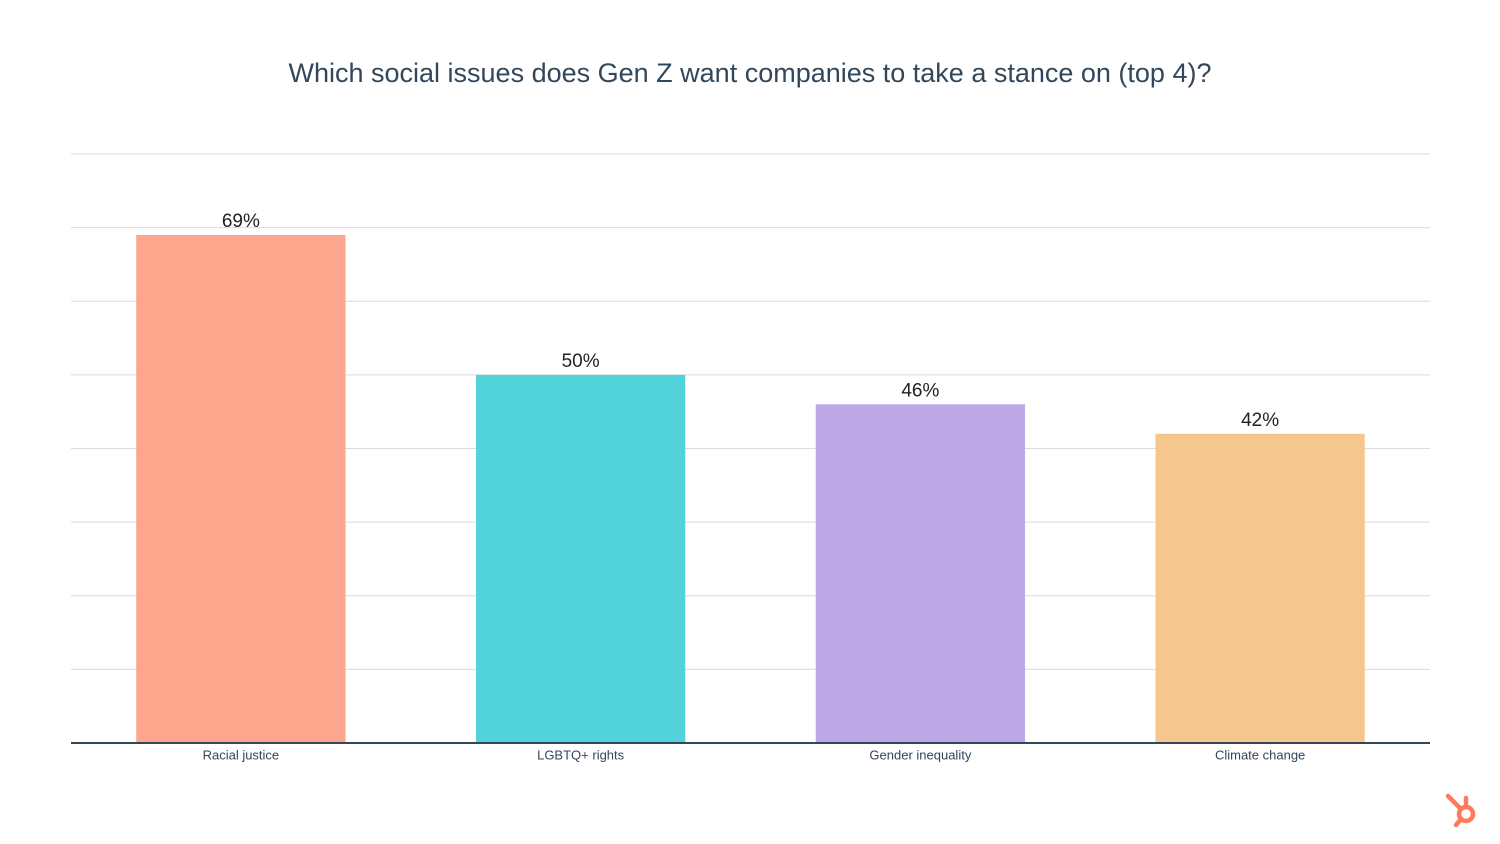 The width and height of the screenshot is (1500, 844). Describe the element at coordinates (241, 221) in the screenshot. I see `value-label: 69%` at that location.